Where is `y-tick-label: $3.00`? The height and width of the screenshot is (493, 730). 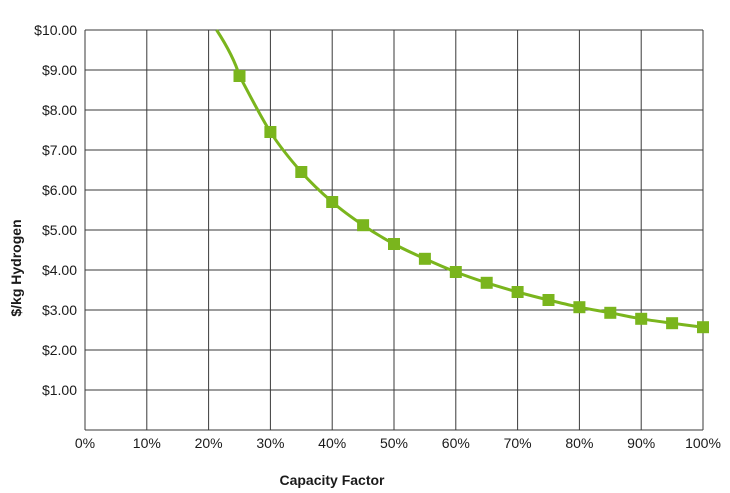 y-tick-label: $3.00 is located at coordinates (59, 310).